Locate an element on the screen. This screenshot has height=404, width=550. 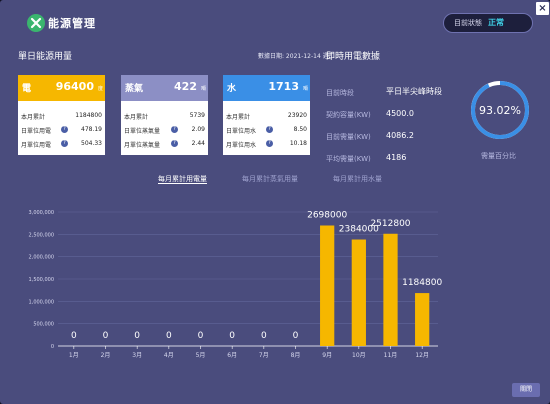
realtime-title: 即時用電數據 is located at coordinates (353, 57).